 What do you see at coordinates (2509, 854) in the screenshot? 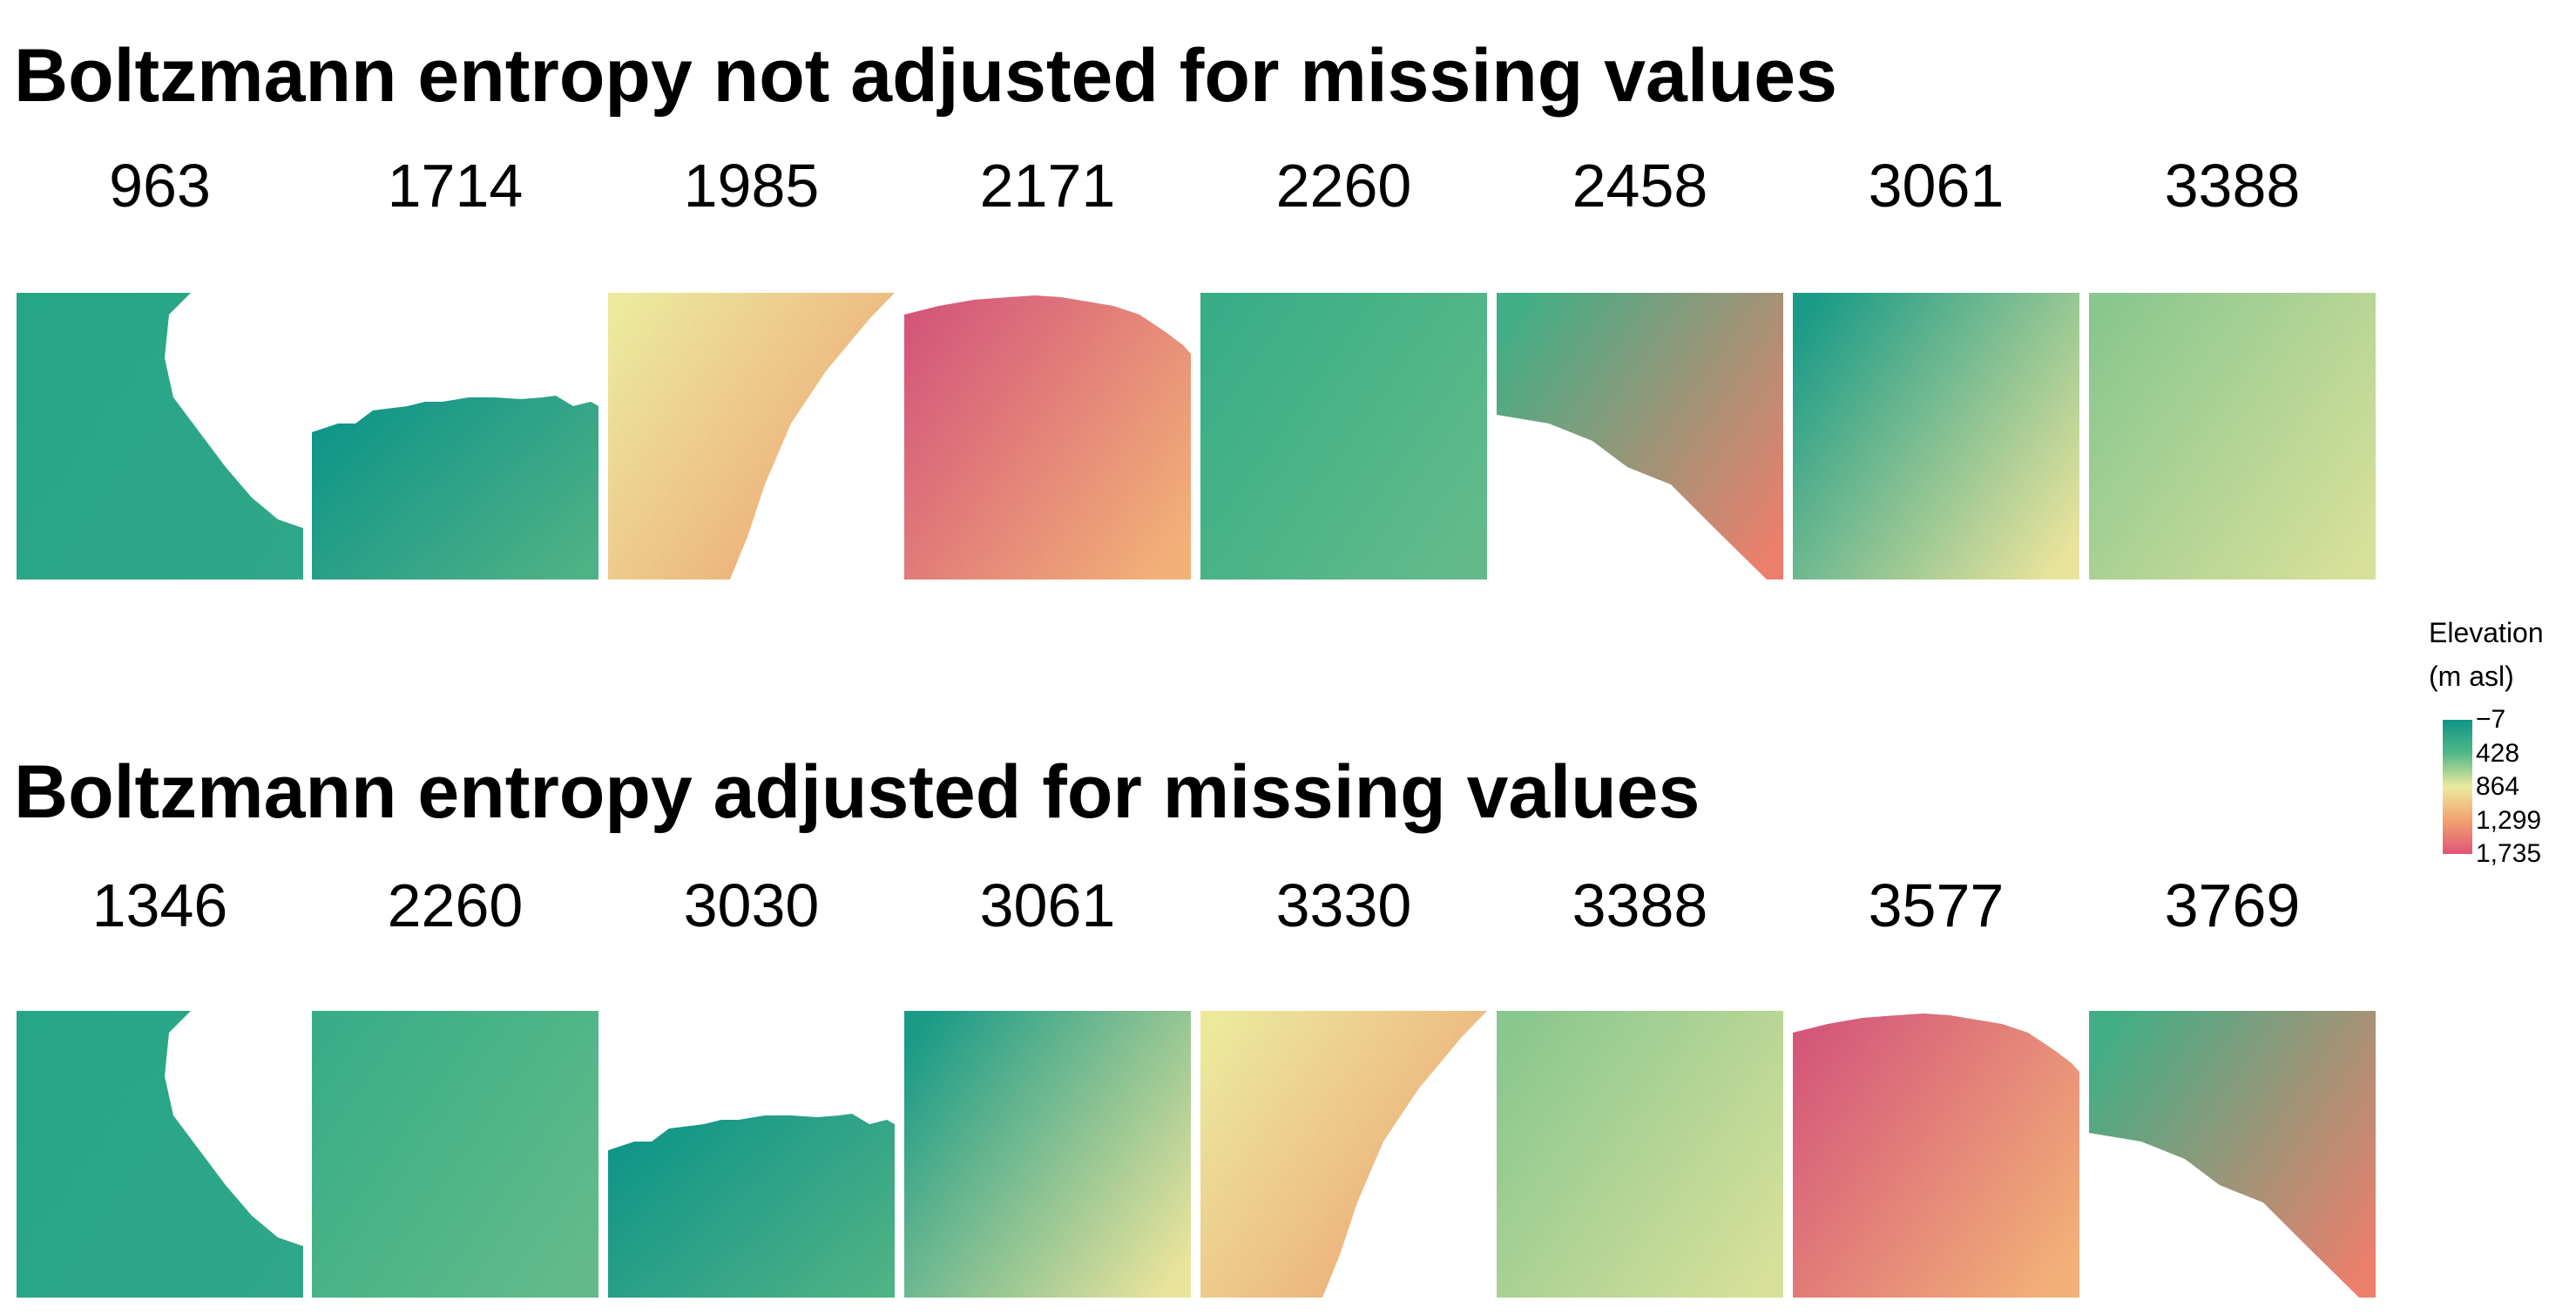
I see `legend-tick-label: 1,735` at bounding box center [2509, 854].